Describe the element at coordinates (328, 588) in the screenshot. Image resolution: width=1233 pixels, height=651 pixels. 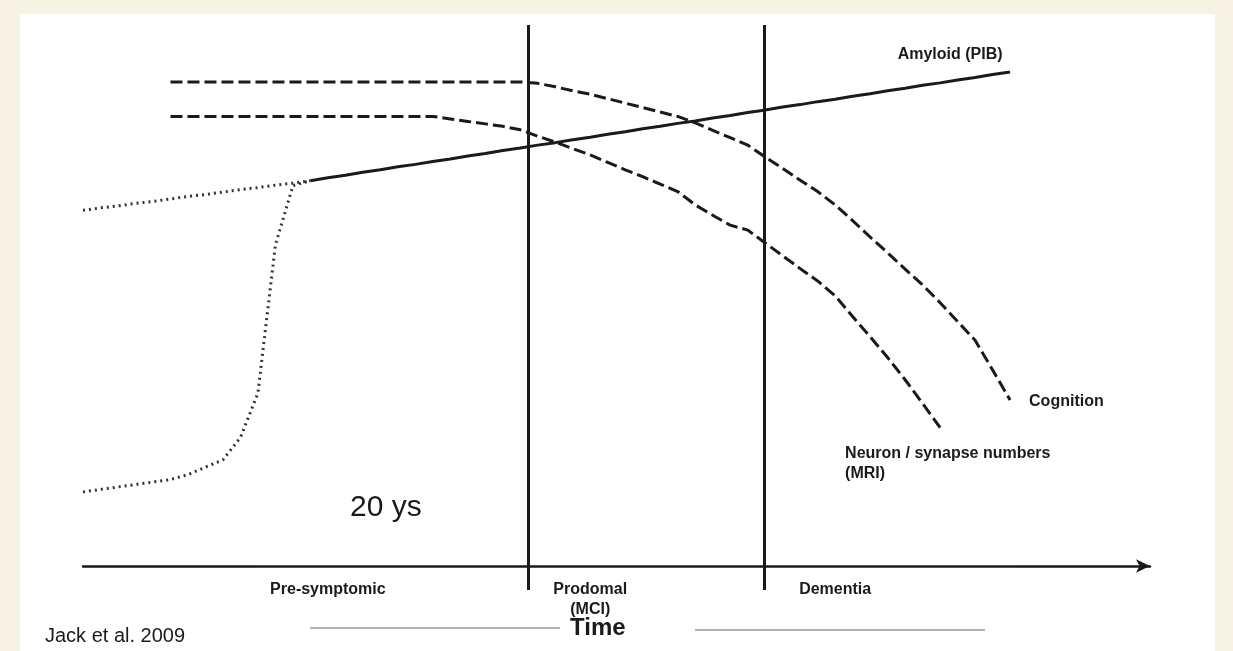
I see `x-tick-label: Pre-symptomic` at that location.